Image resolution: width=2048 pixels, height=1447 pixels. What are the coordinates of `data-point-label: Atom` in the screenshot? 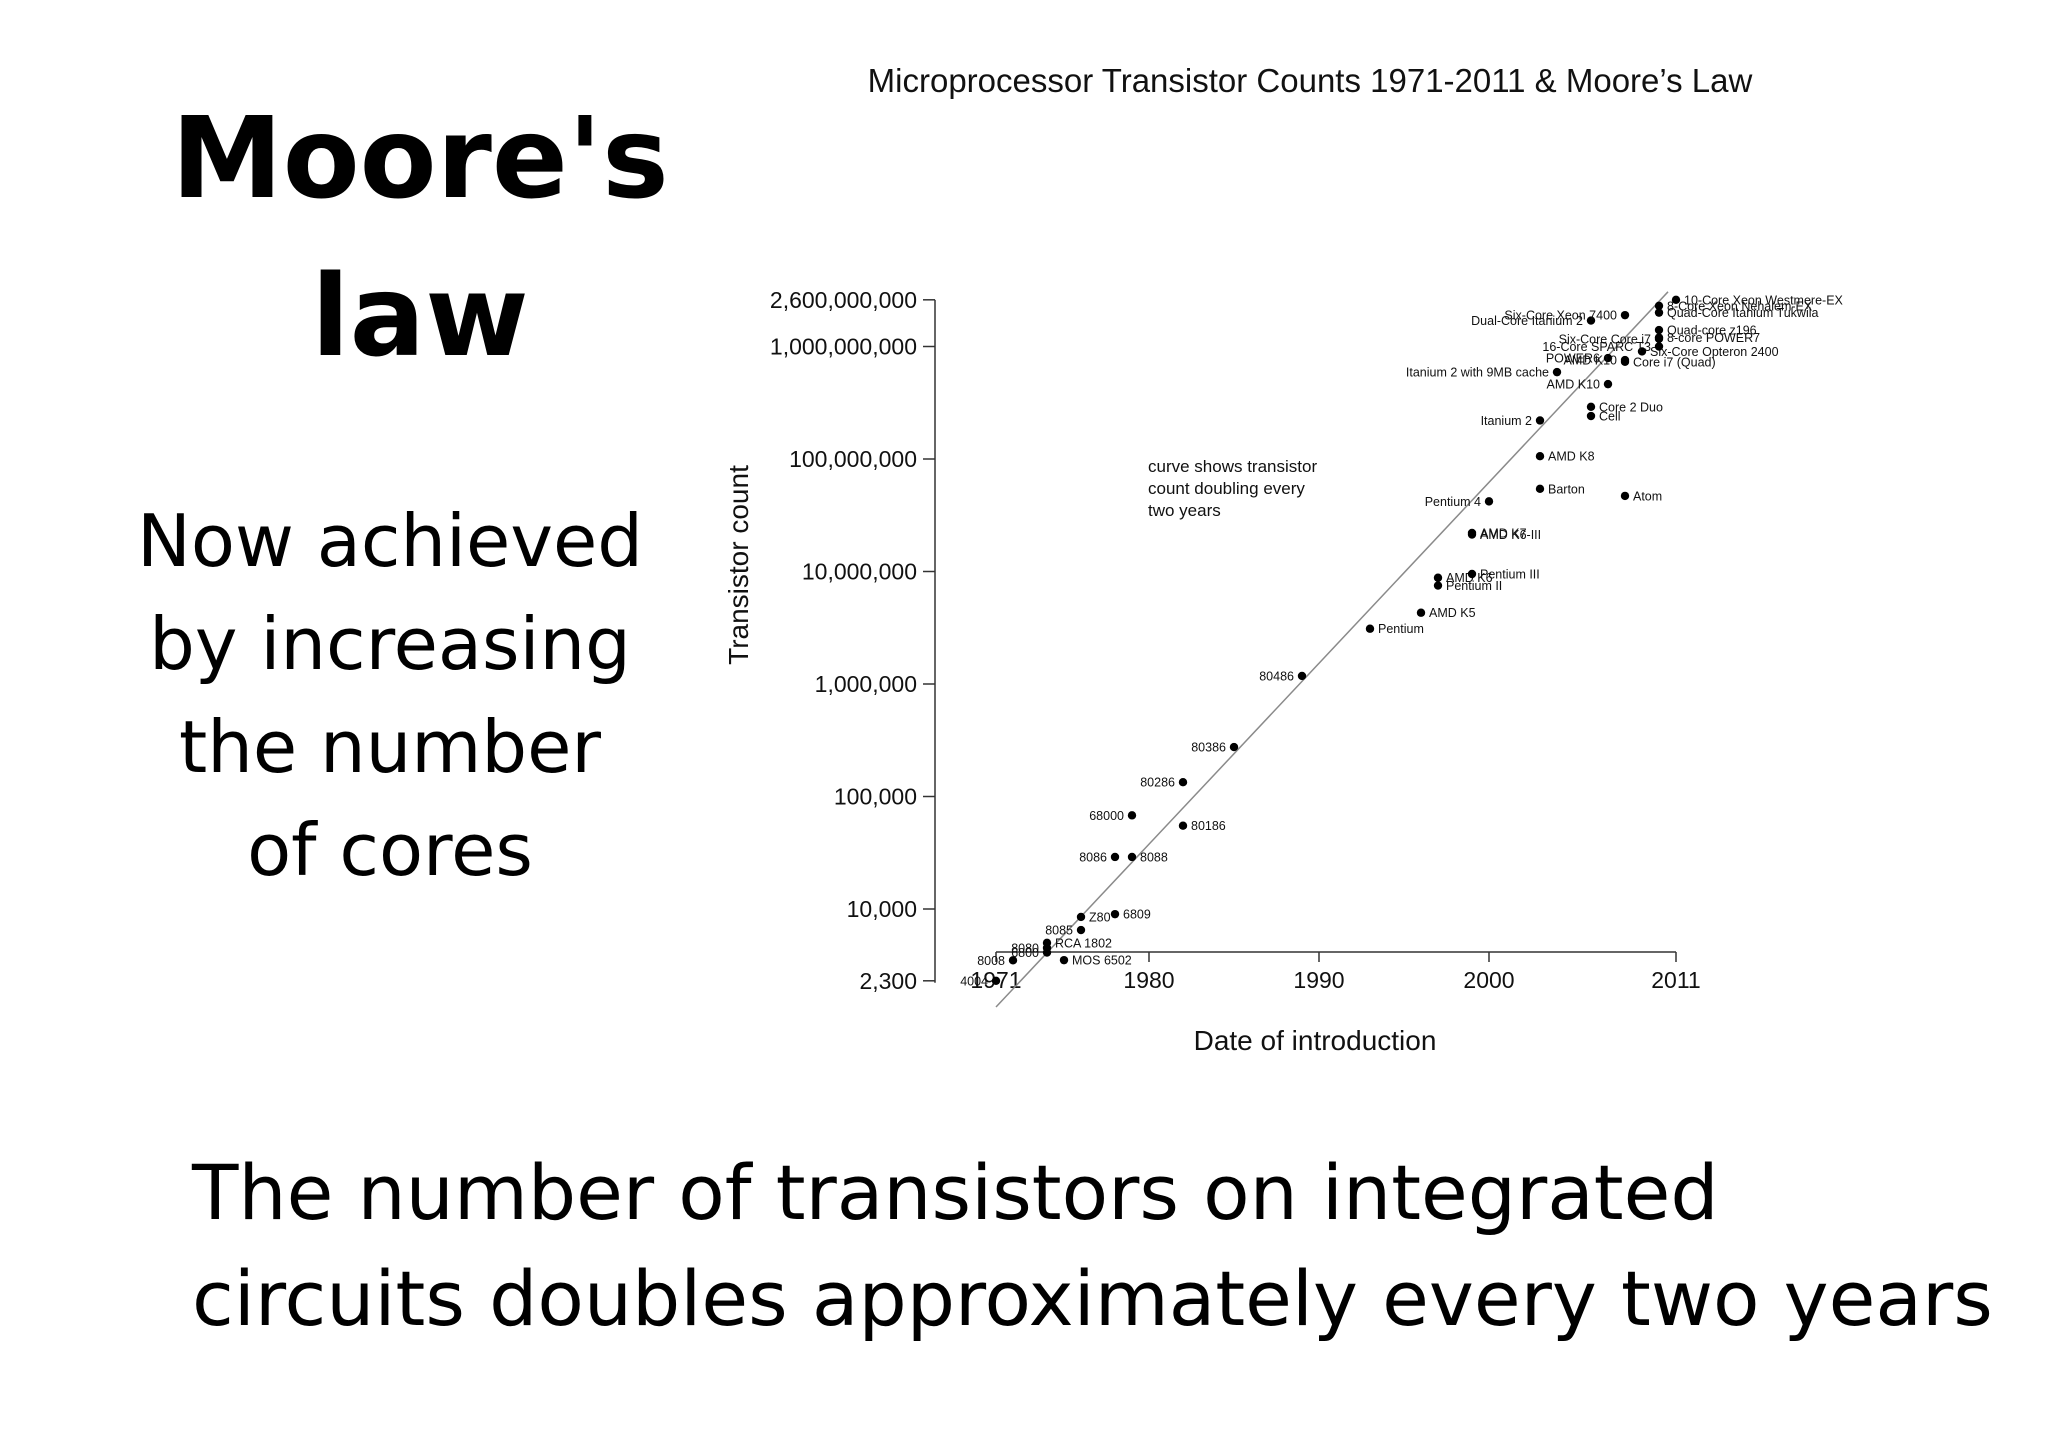 It's located at (1647, 496).